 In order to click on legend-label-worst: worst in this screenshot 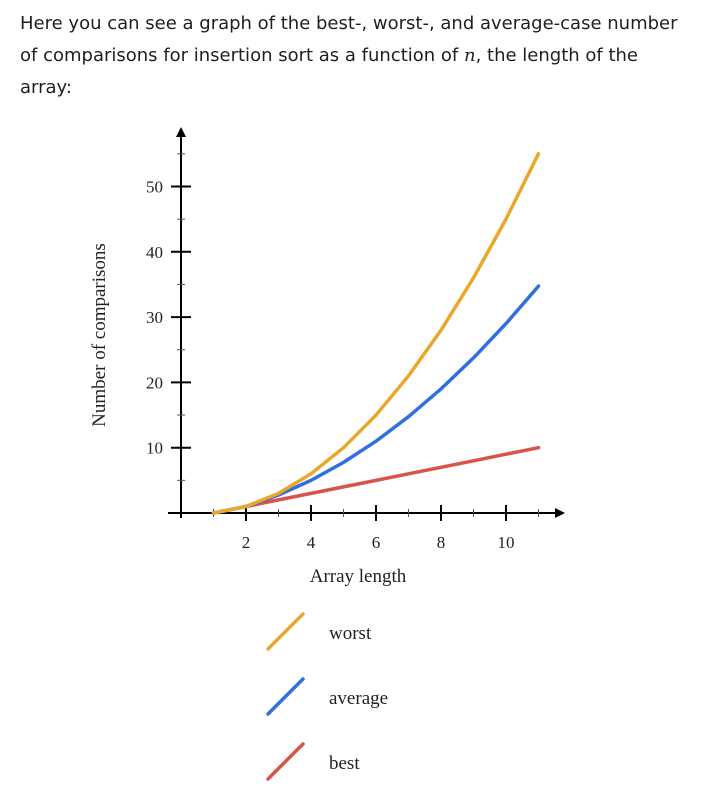, I will do `click(350, 633)`.